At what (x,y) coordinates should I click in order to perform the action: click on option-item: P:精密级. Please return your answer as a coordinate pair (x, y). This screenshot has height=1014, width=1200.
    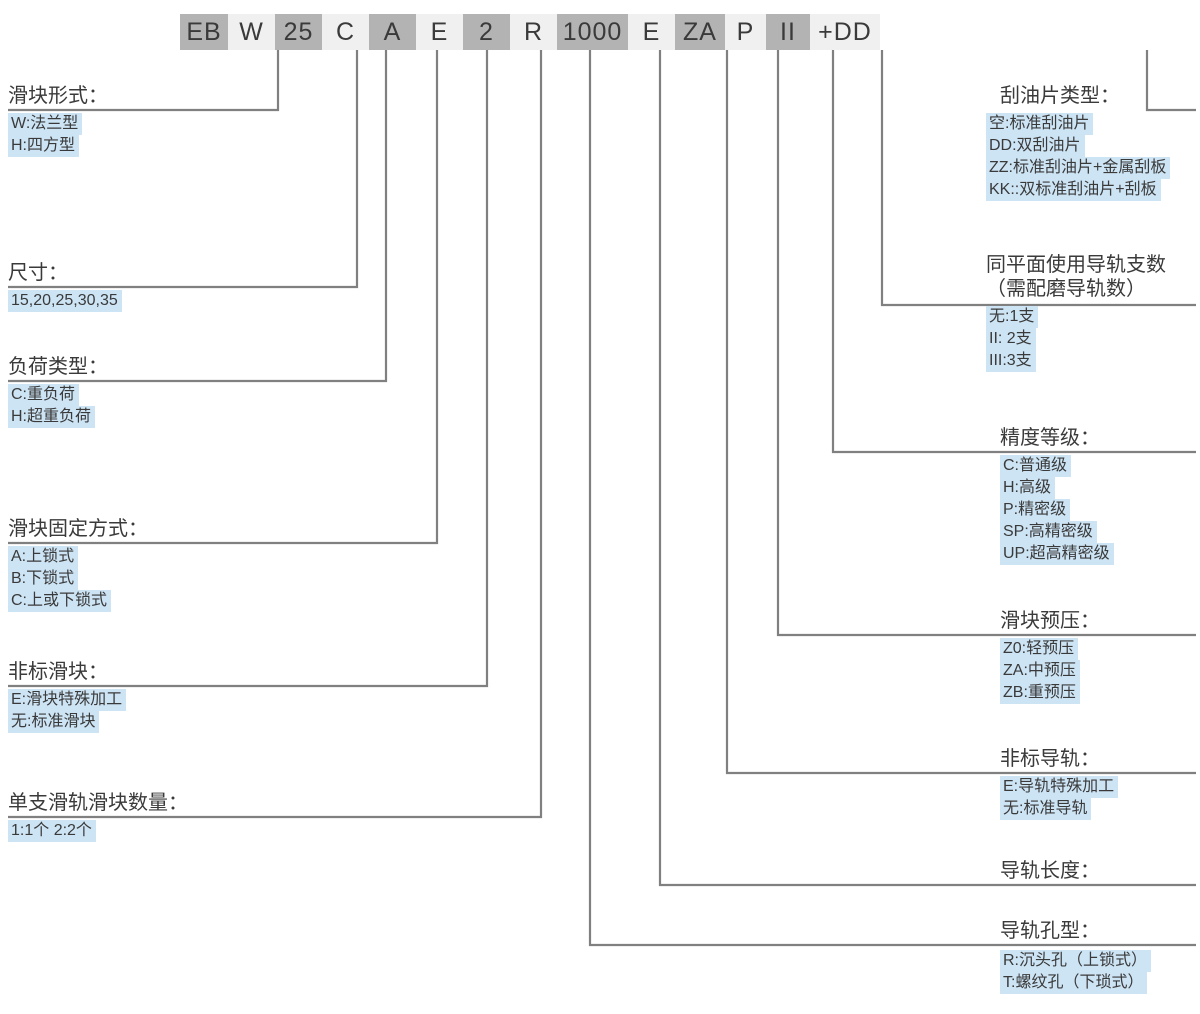
    Looking at the image, I should click on (1035, 510).